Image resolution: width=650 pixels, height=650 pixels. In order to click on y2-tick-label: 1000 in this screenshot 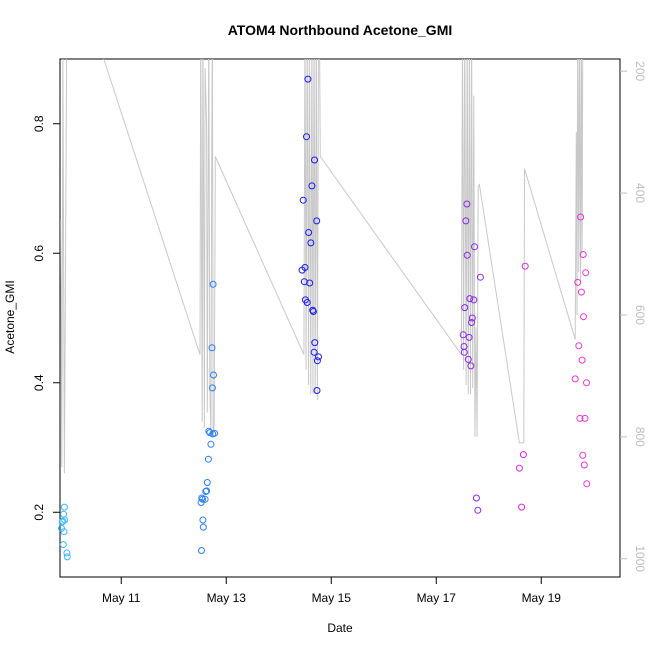, I will do `click(640, 558)`.